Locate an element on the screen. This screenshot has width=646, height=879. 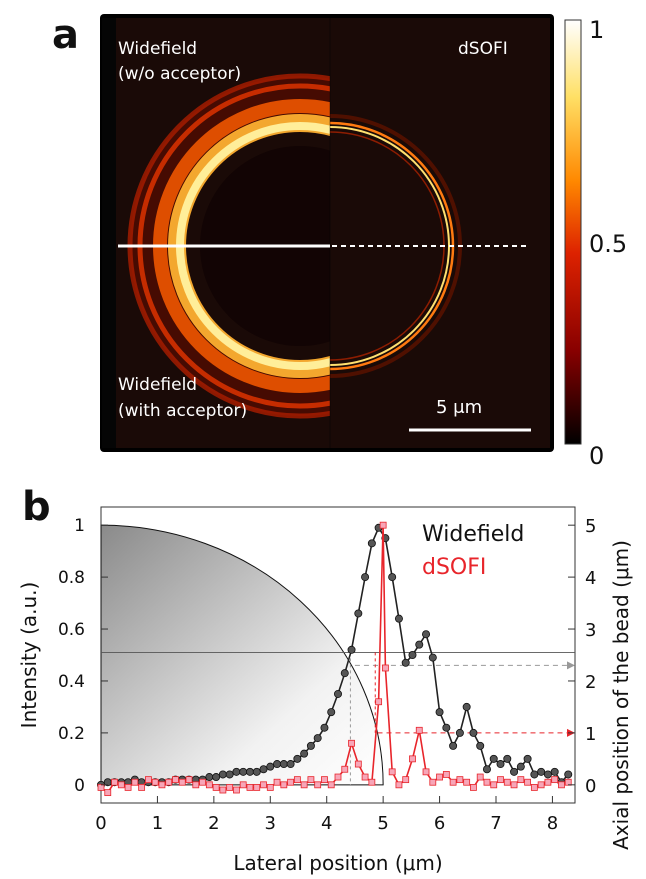
x-tick-label: 7 is located at coordinates (495, 823).